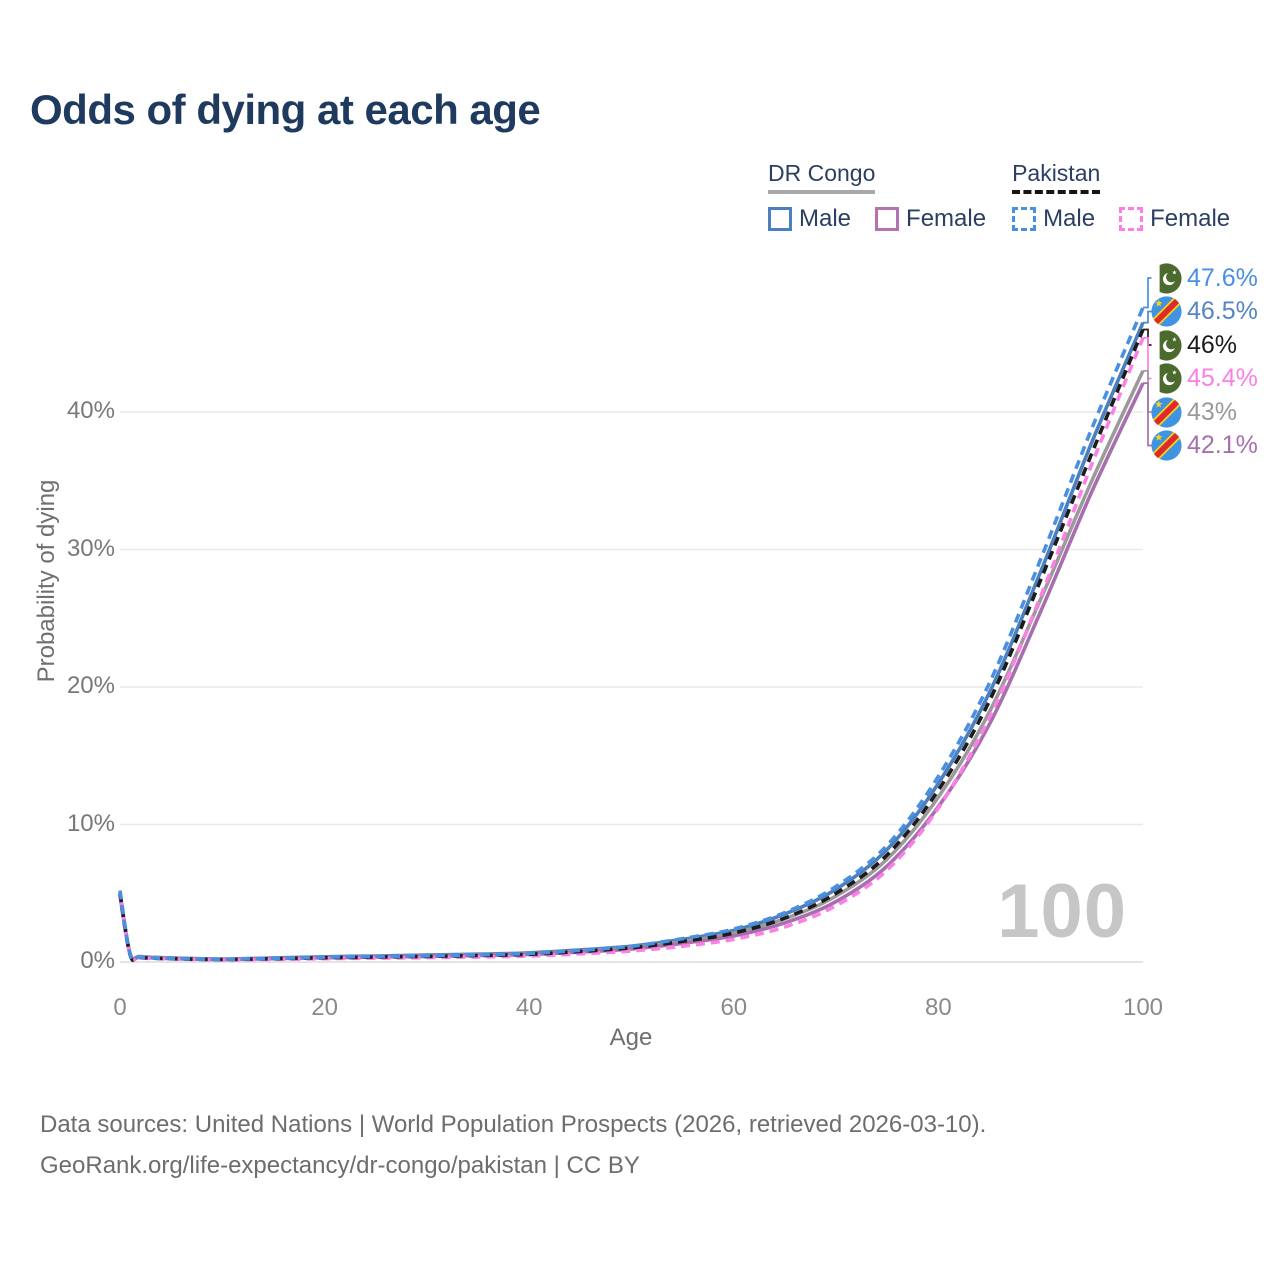 This screenshot has width=1280, height=1280. I want to click on legend-item-pakistan-female: Female, so click(1174, 219).